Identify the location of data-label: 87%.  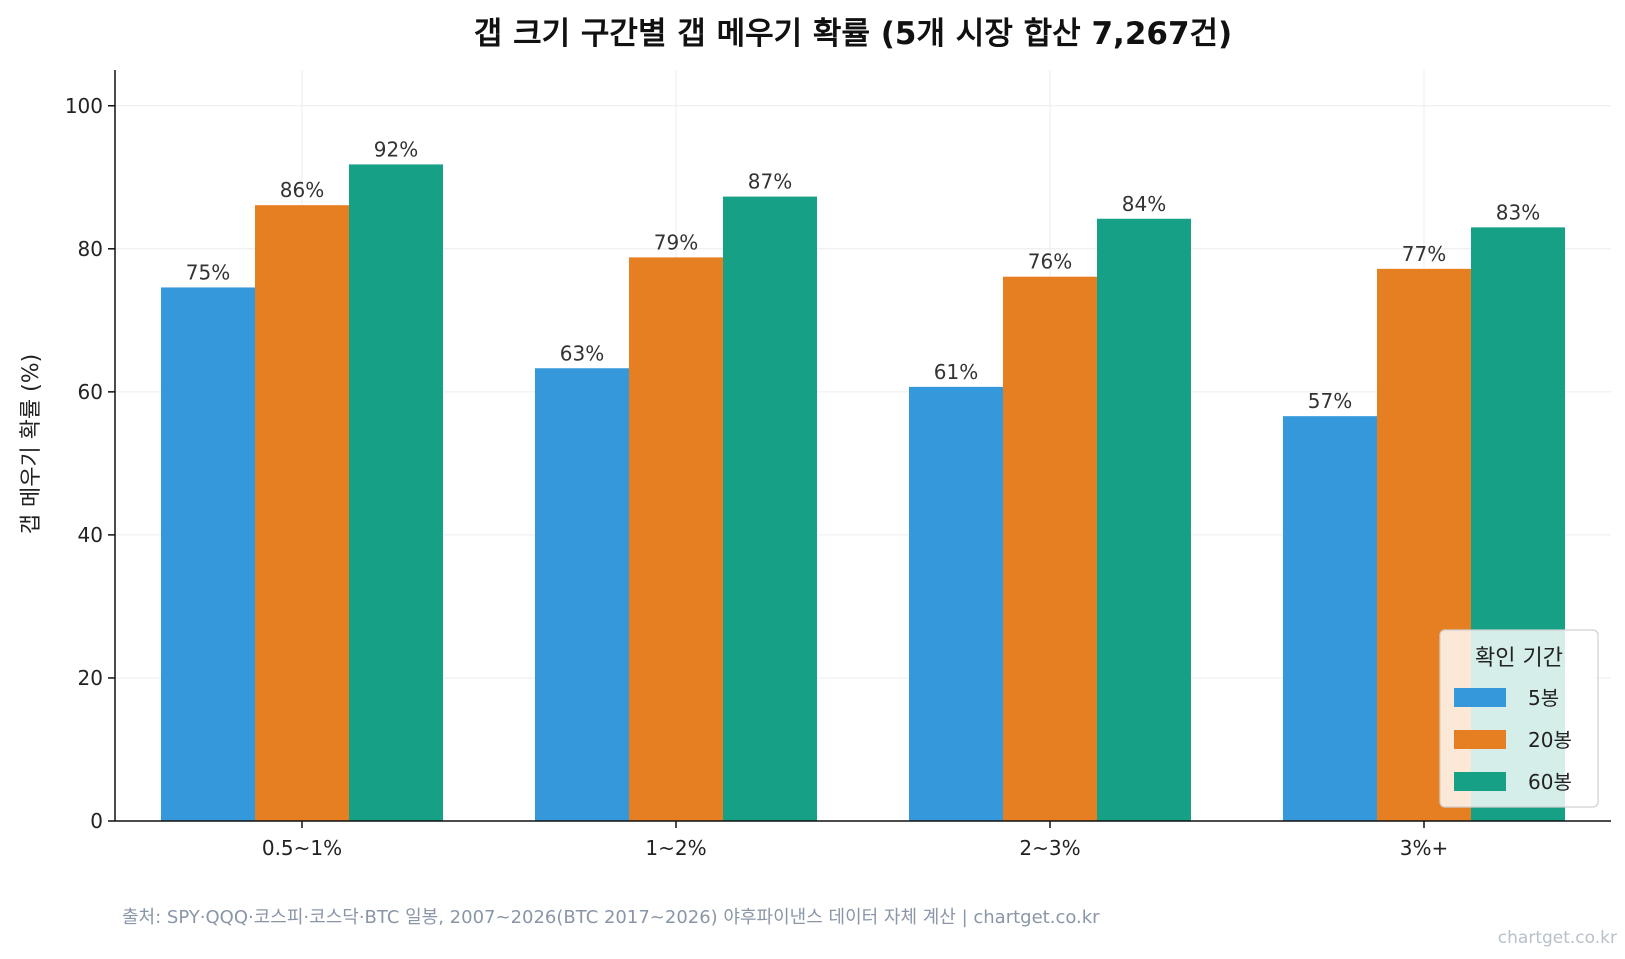
(770, 182).